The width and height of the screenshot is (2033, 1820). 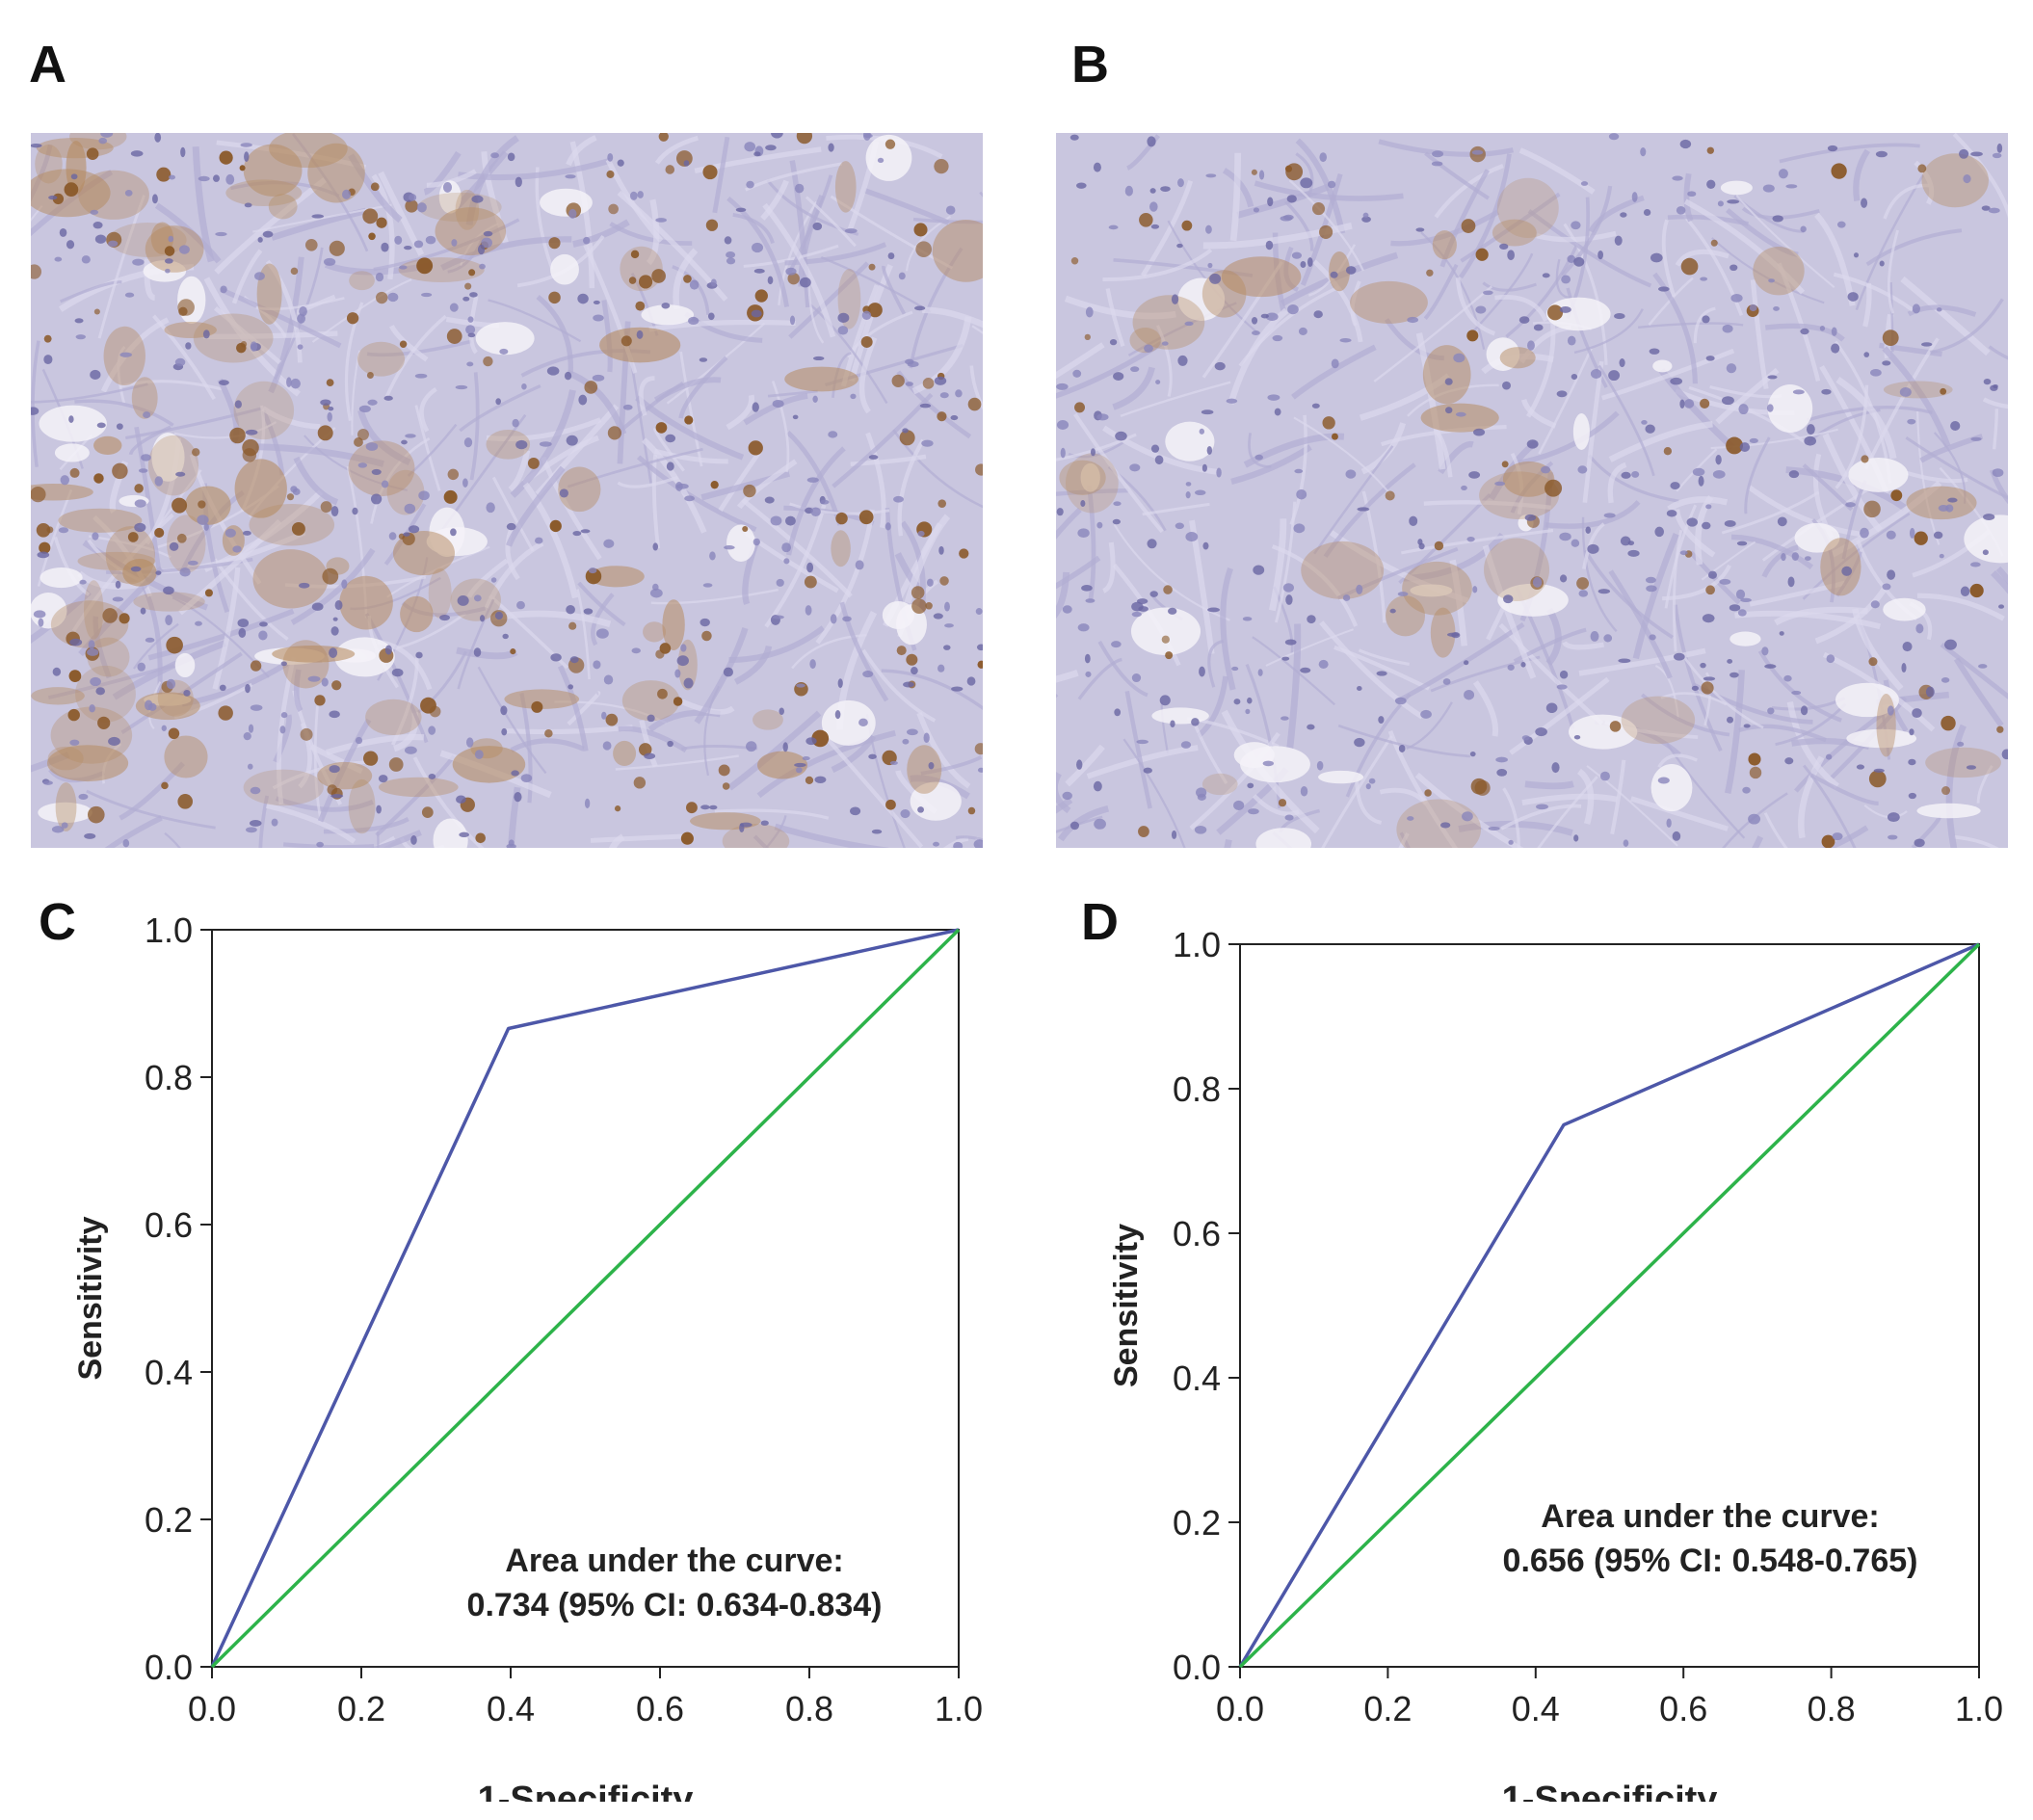 What do you see at coordinates (58, 922) in the screenshot?
I see `panel-label-c: C` at bounding box center [58, 922].